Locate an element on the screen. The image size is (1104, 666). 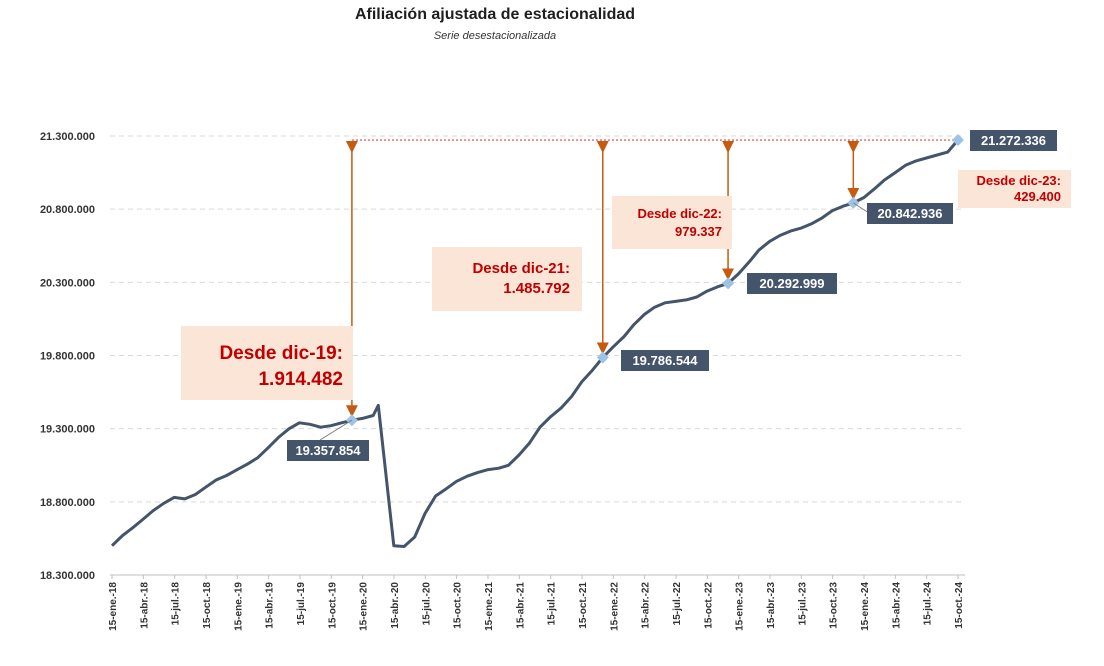
y-tick-label: 19.300.000 is located at coordinates (67, 430).